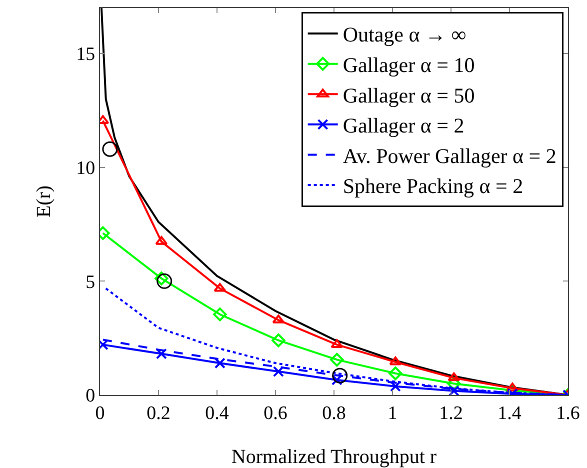  What do you see at coordinates (404, 34) in the screenshot?
I see `legend-label: Outage α → ∞` at bounding box center [404, 34].